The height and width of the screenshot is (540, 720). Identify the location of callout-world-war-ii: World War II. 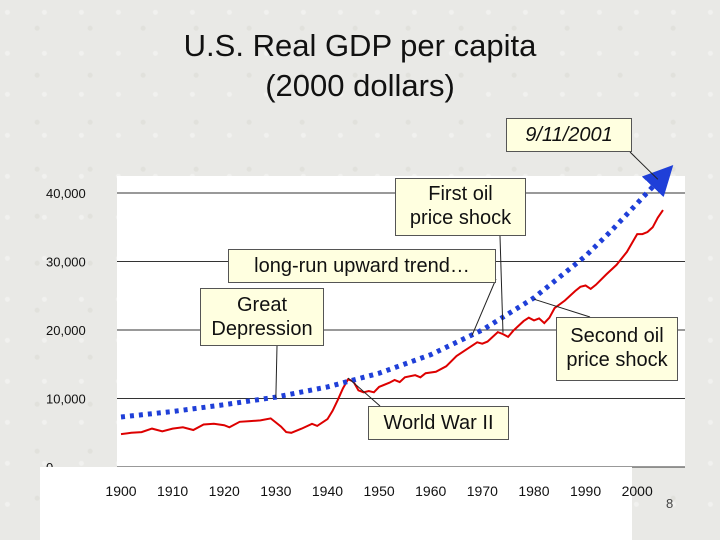
(438, 423).